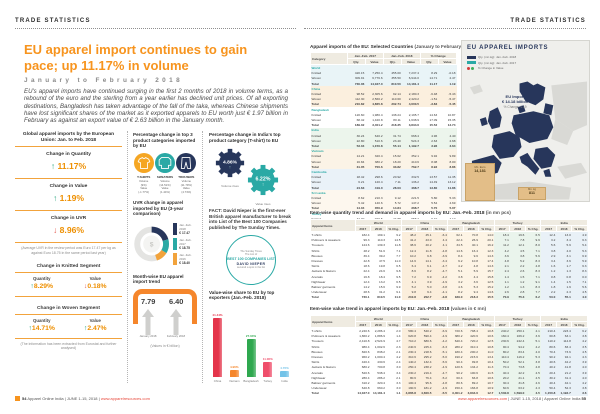 This screenshot has width=600, height=414. What do you see at coordinates (317, 341) in the screenshot?
I see `cell: Trousers` at bounding box center [317, 341].